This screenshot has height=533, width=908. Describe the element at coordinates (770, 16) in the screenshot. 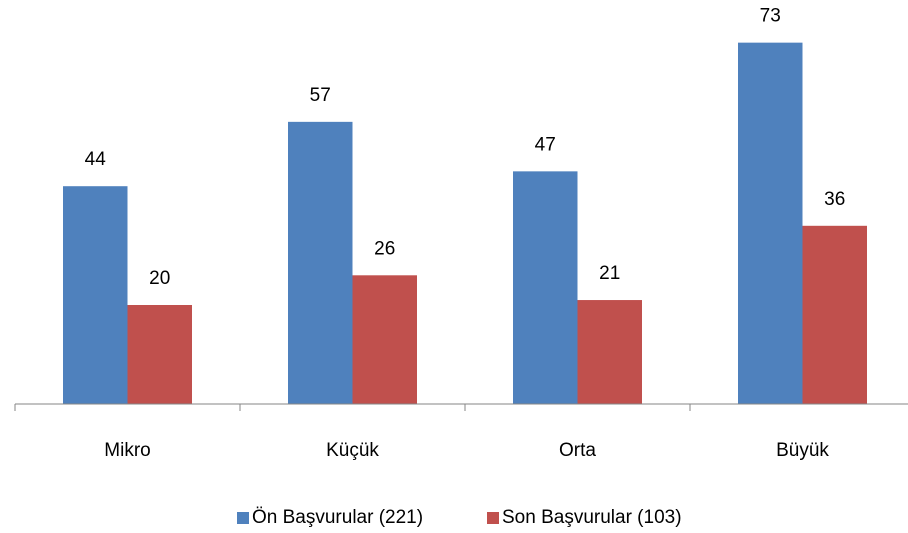

I see `data-label: 73` at that location.